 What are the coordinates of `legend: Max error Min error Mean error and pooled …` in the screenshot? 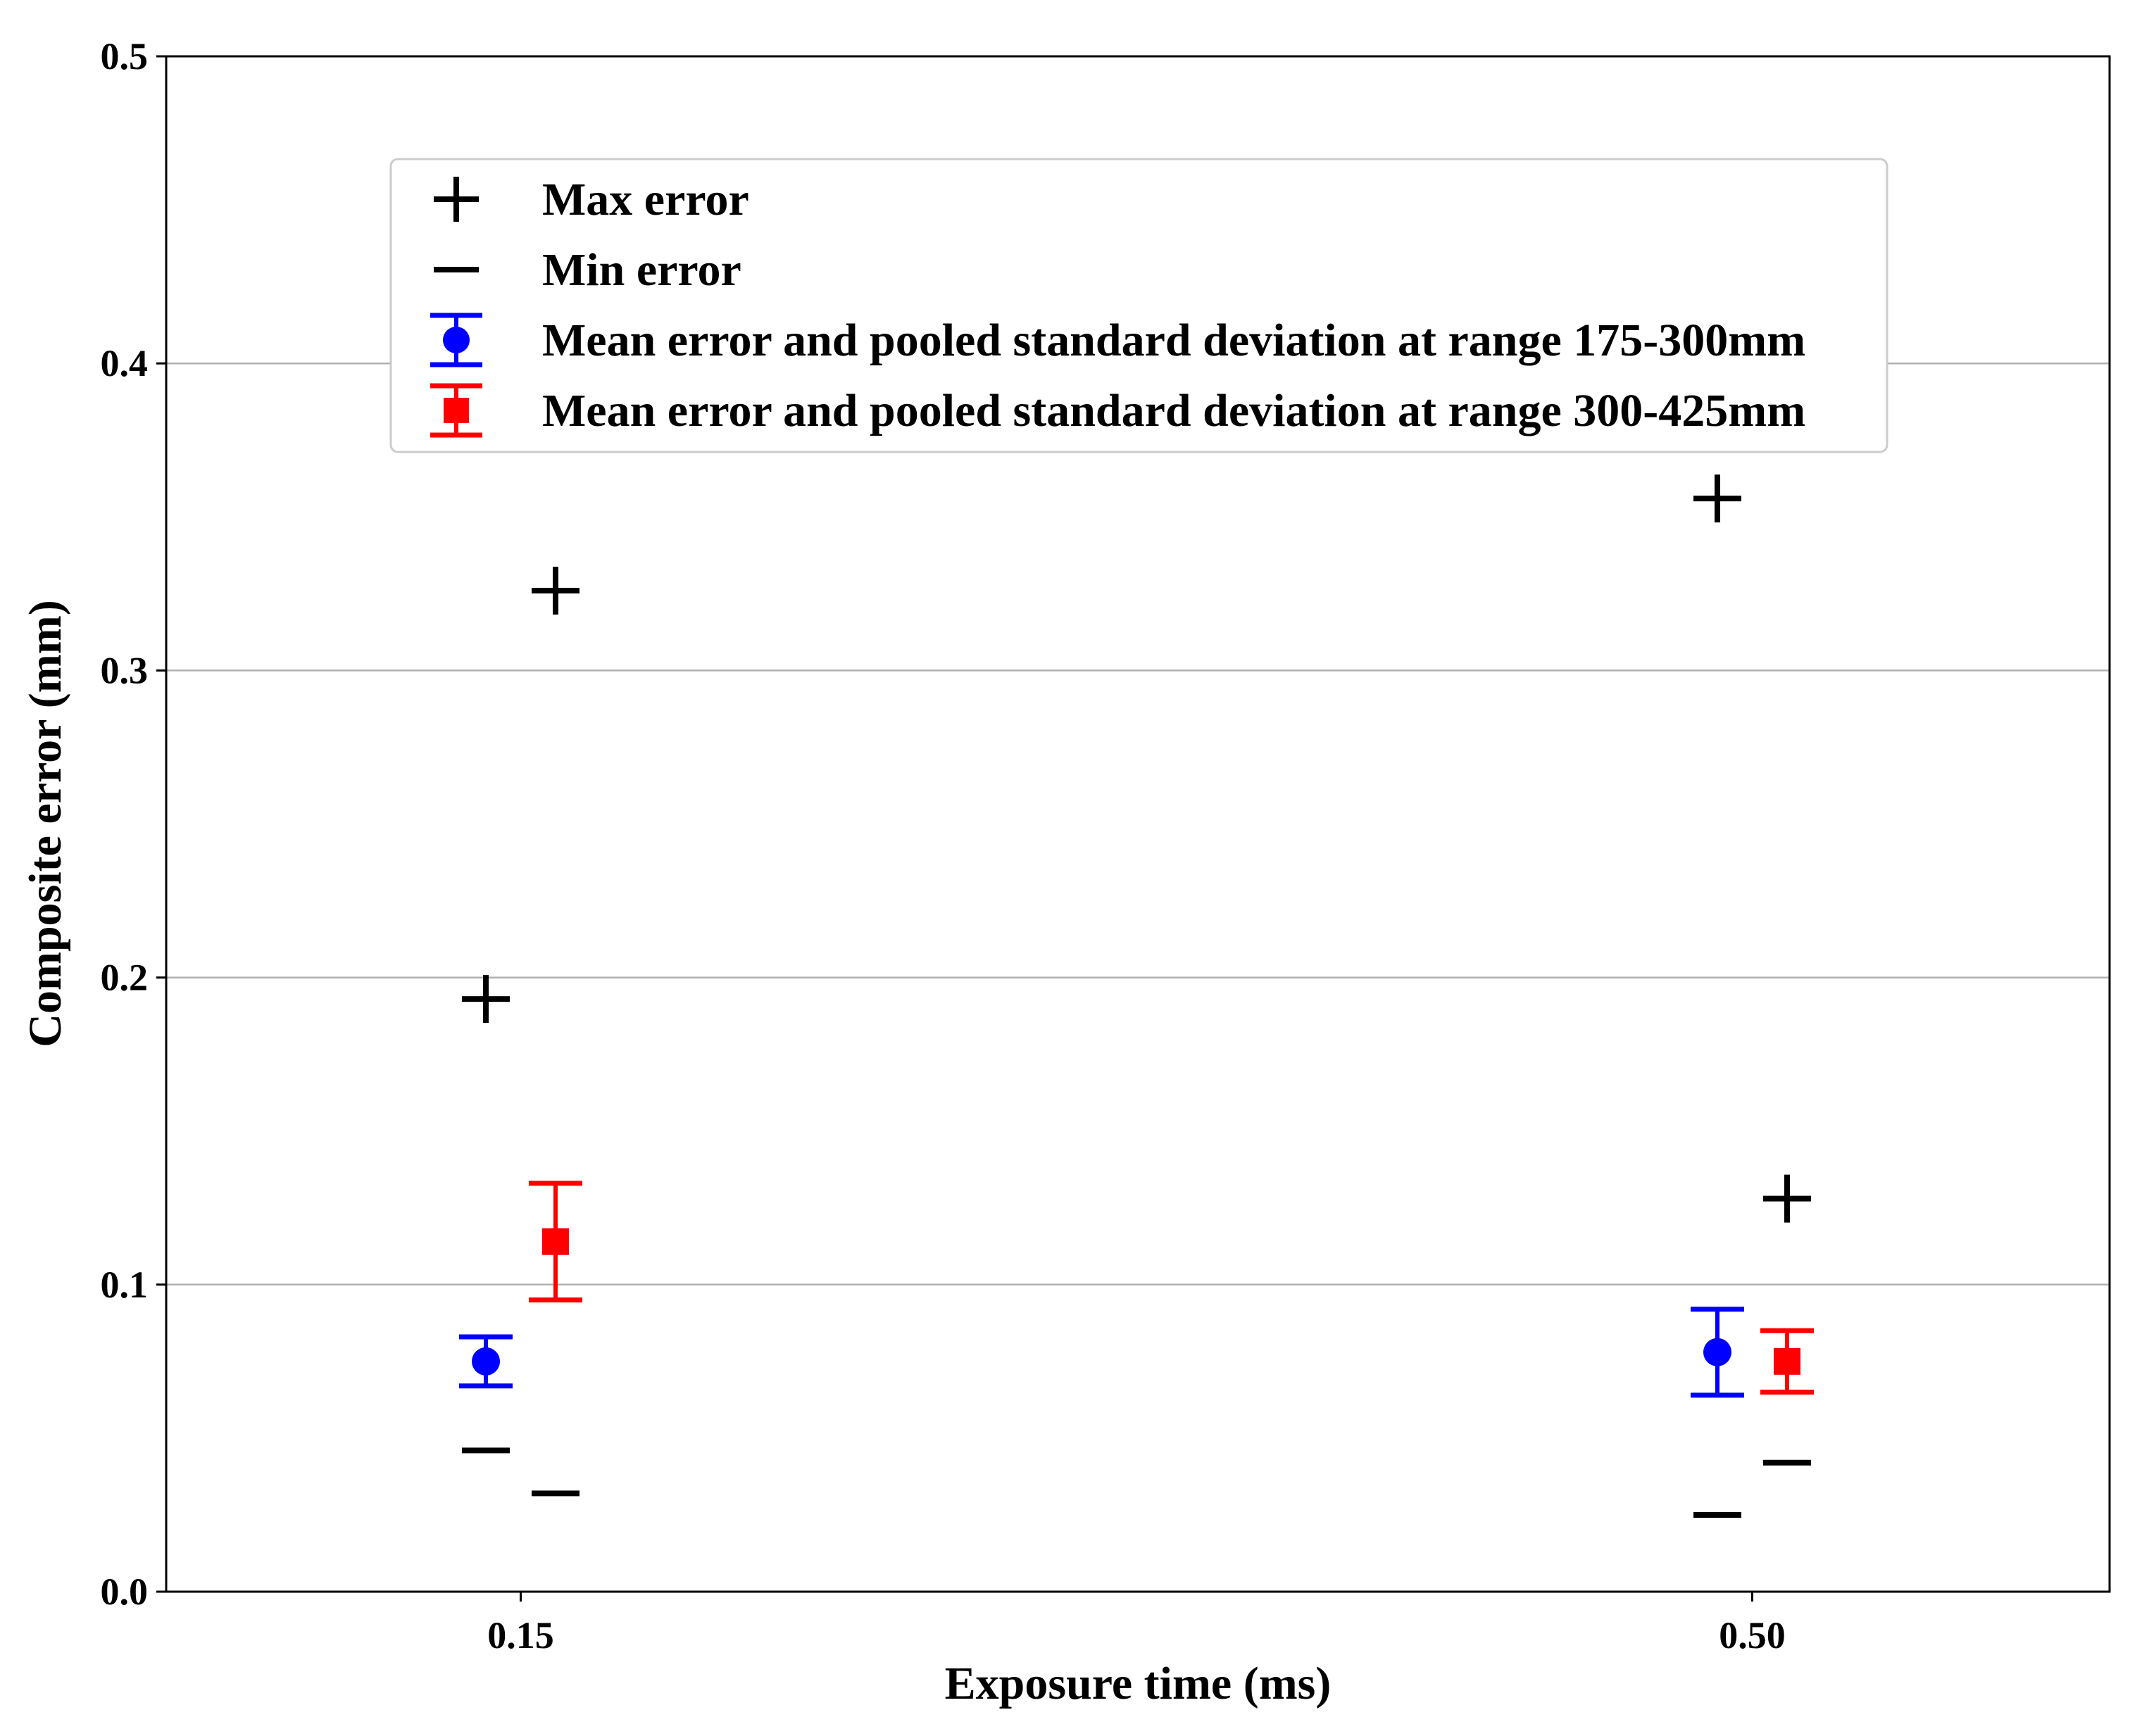 It's located at (1138, 305).